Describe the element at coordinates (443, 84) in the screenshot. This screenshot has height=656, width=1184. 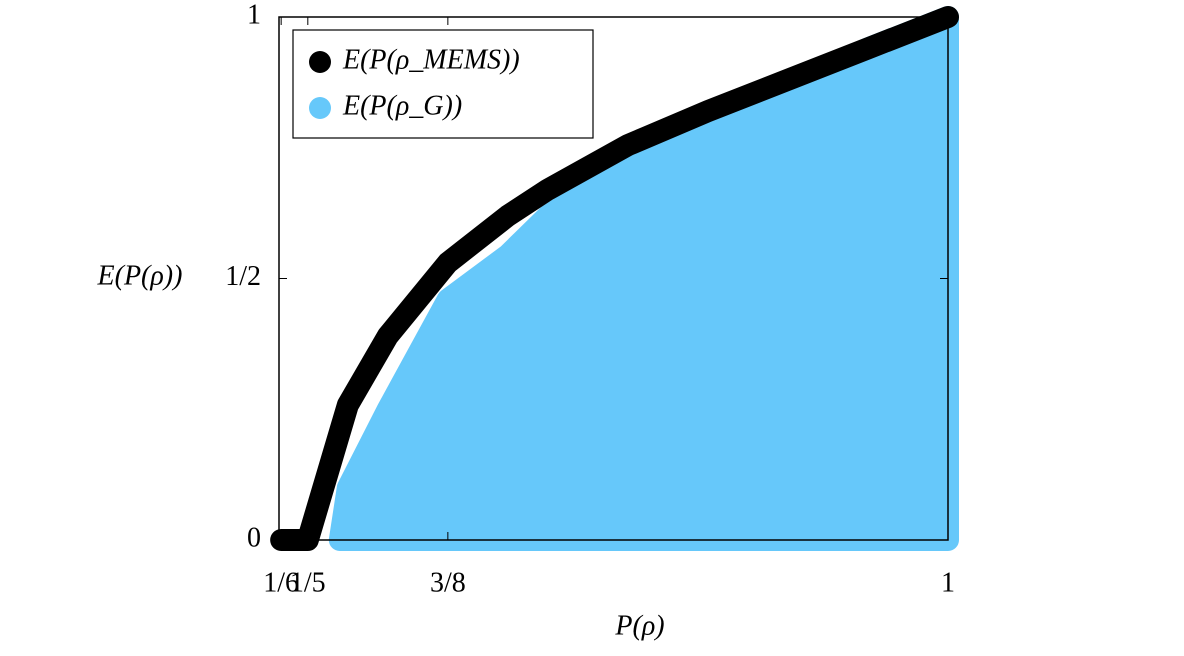
I see `legend-box` at that location.